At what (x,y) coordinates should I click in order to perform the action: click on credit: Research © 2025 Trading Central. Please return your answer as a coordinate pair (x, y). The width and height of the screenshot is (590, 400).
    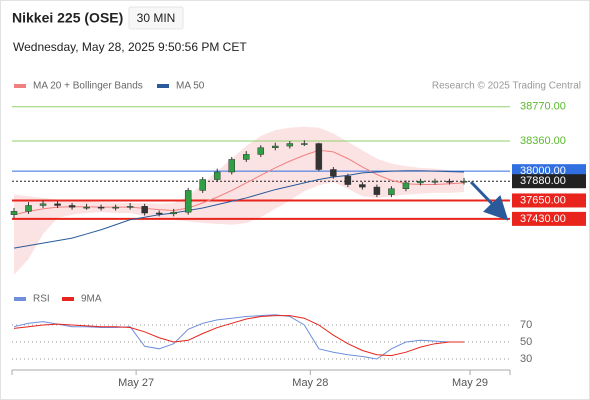
    Looking at the image, I should click on (506, 86).